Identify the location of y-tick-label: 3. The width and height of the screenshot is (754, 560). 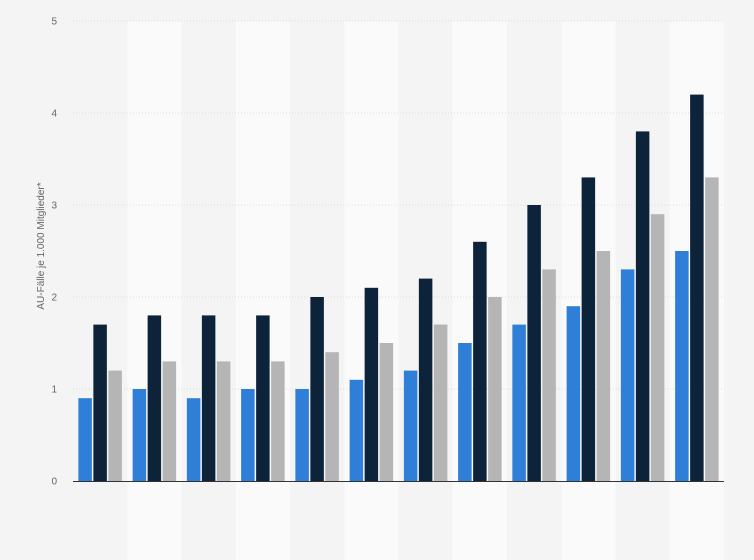
(54, 206).